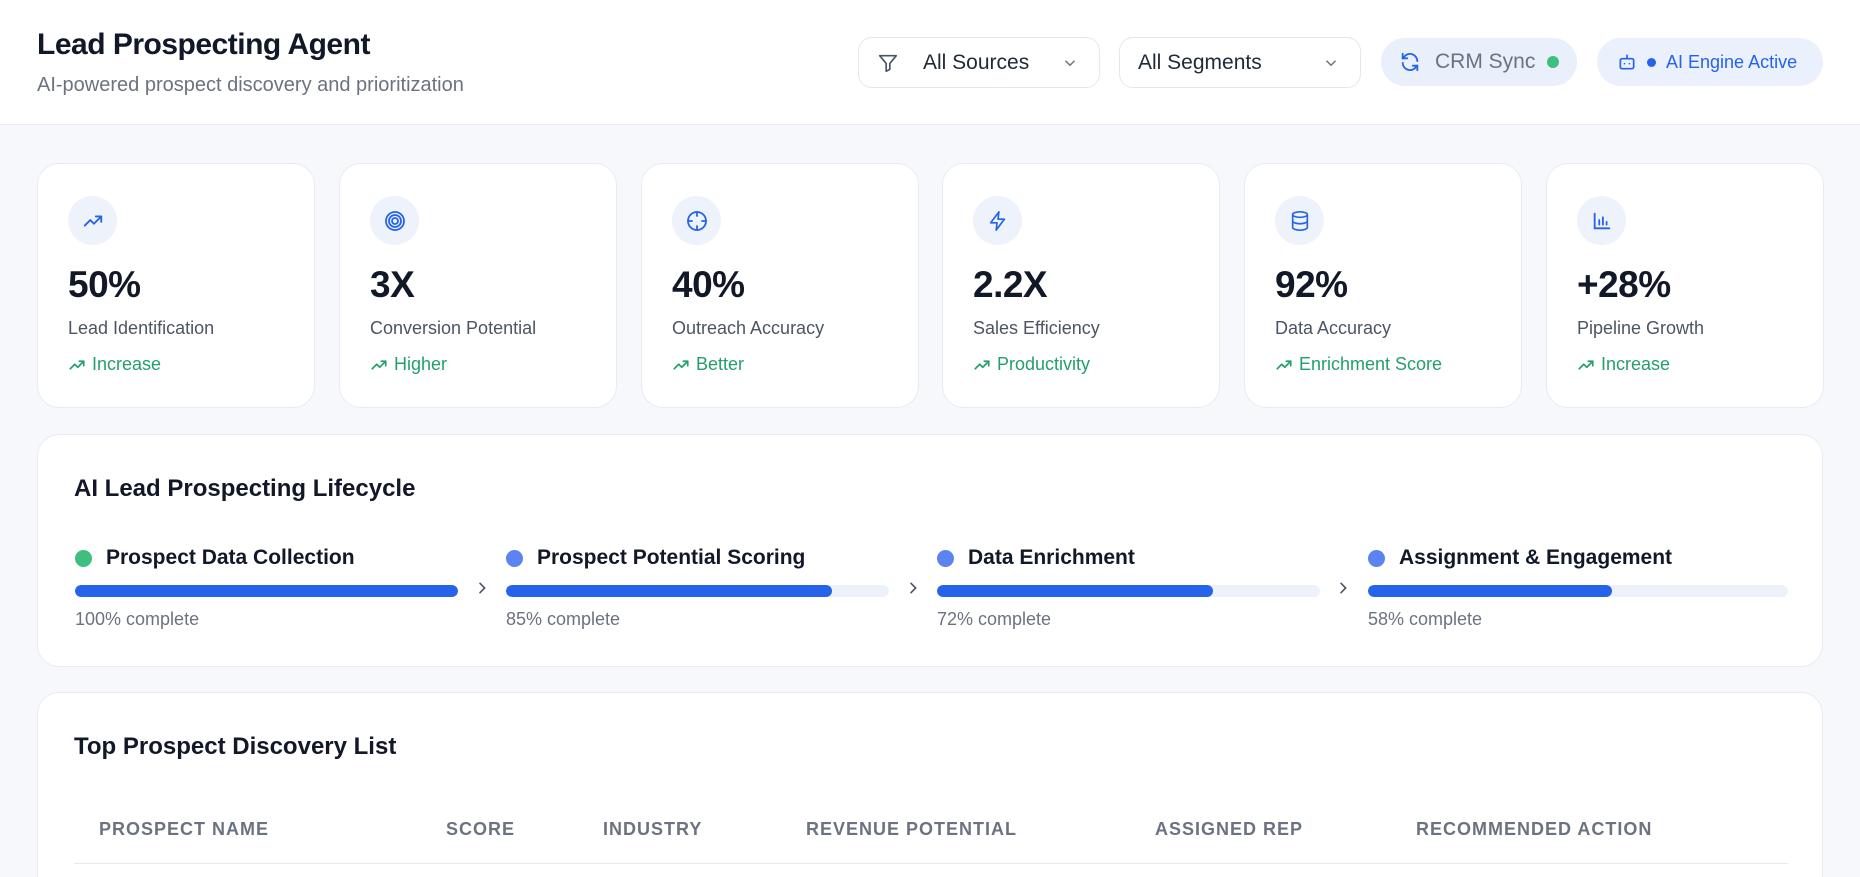 The width and height of the screenshot is (1860, 877). Describe the element at coordinates (184, 829) in the screenshot. I see `column-header-prospect-name: PROSPECT NAME` at that location.